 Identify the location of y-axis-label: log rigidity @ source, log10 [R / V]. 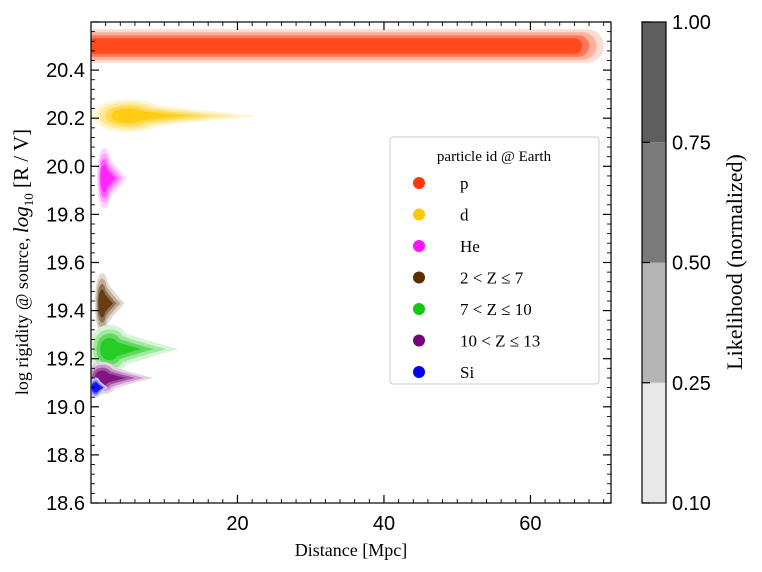
(22, 262).